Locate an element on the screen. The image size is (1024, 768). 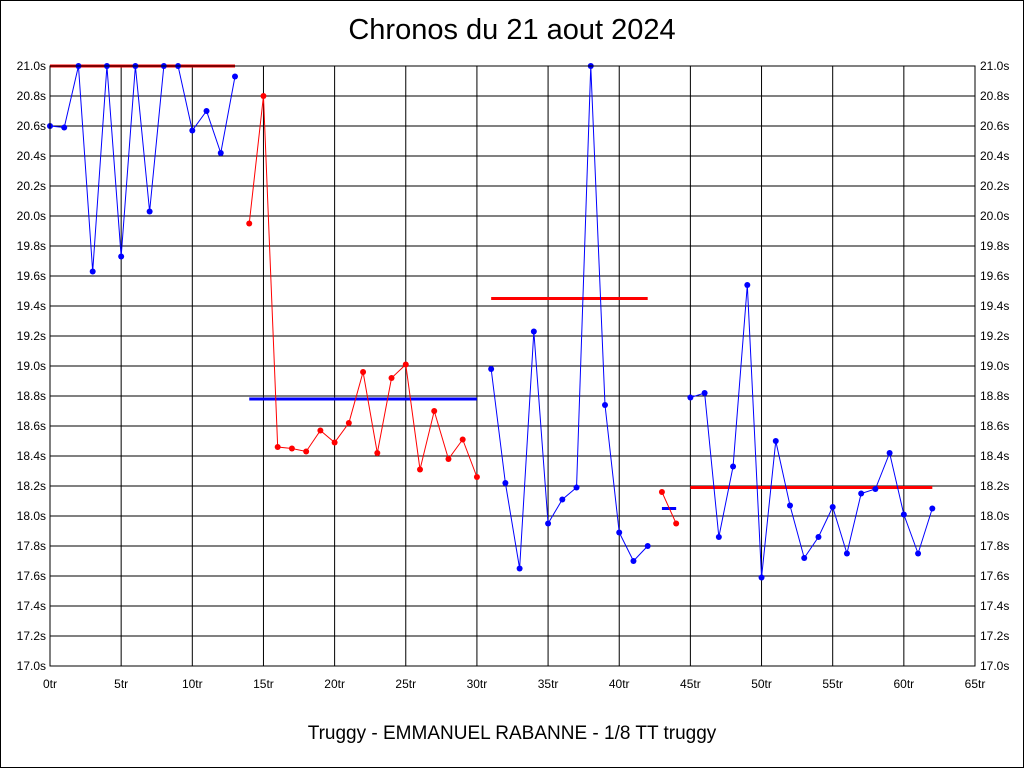
y-tick-label-right: 17.0s is located at coordinates (994, 666).